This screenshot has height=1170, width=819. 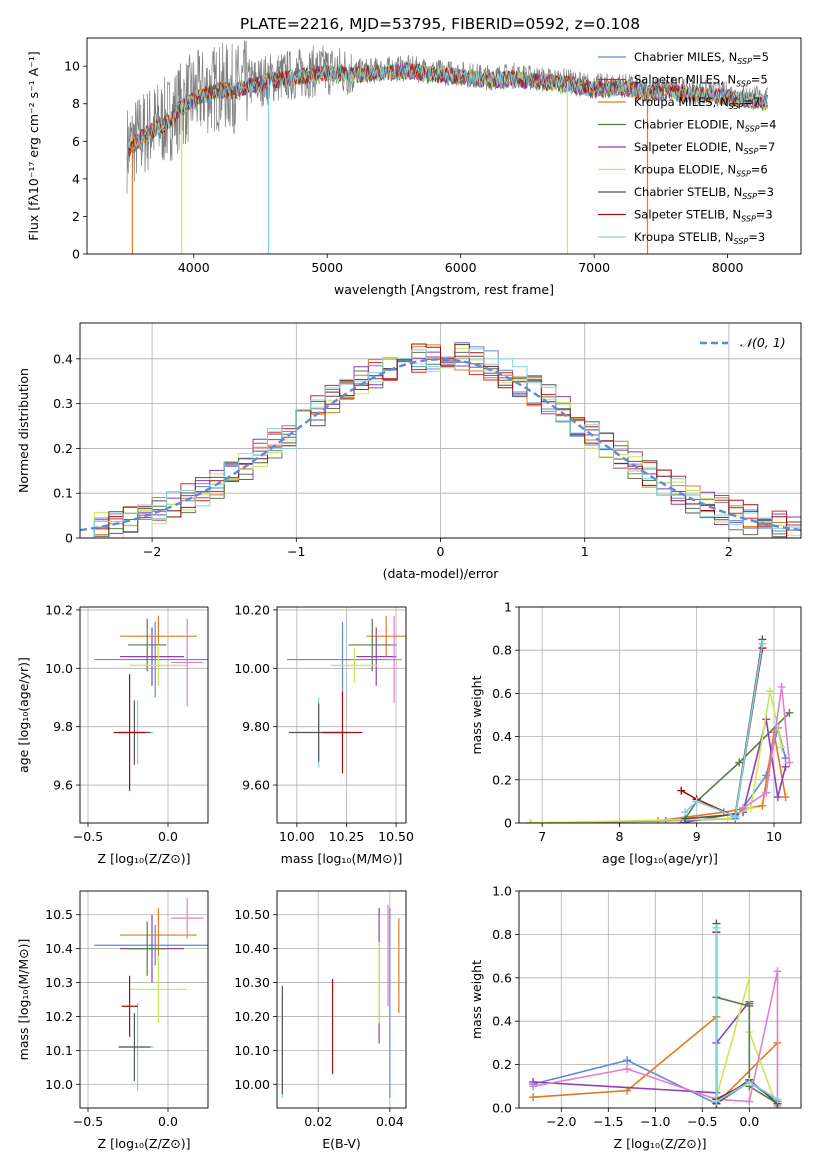 What do you see at coordinates (660, 858) in the screenshot?
I see `x-axis-label: age [log₁₀(age/yr)]` at bounding box center [660, 858].